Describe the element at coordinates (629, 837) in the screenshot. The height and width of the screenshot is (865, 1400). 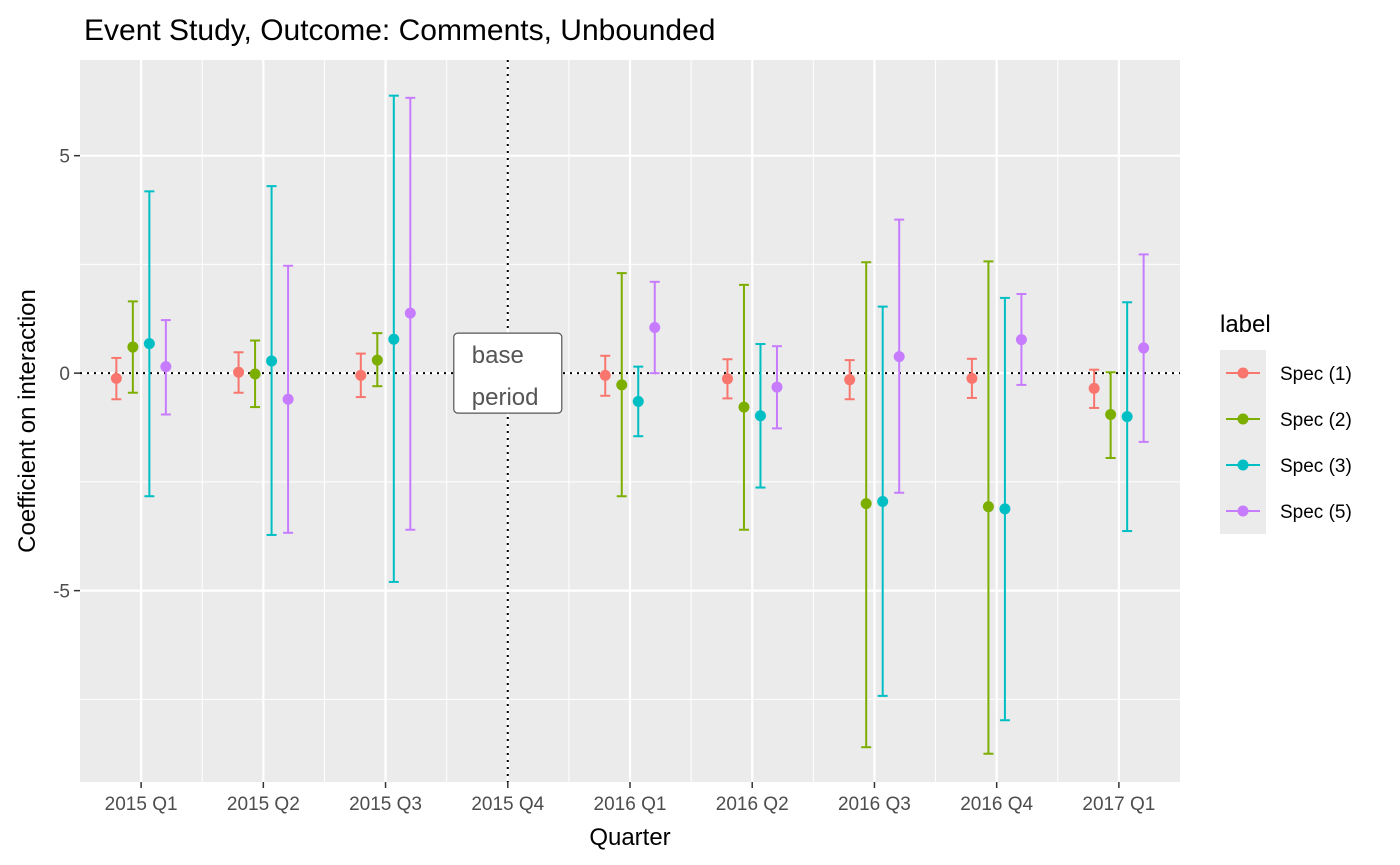
I see `x-axis-label: Quarter` at that location.